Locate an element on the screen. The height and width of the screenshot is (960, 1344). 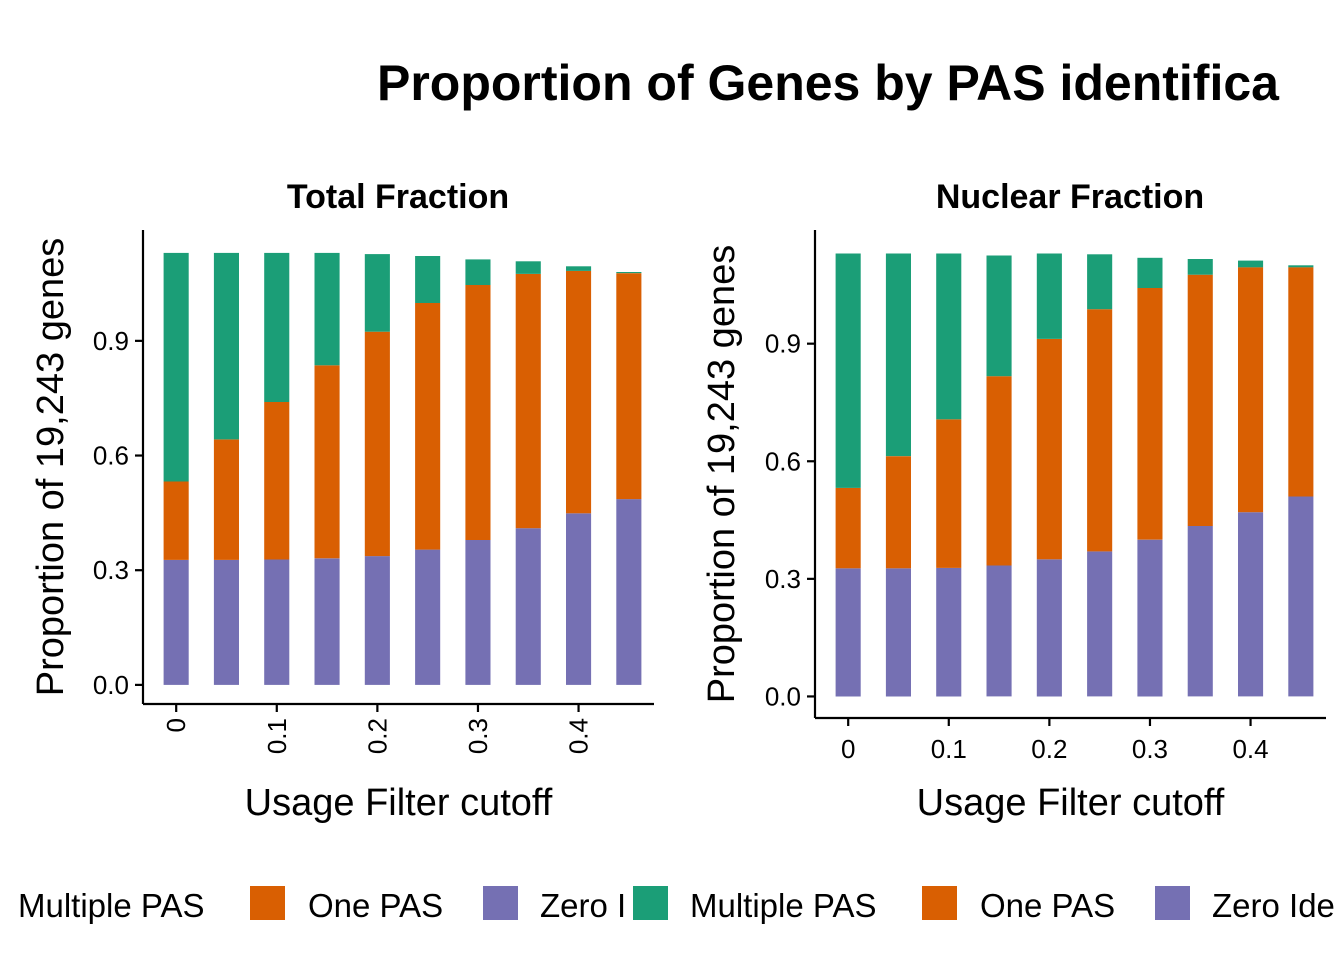
panel-title: Nuclear Fraction is located at coordinates (1070, 197).